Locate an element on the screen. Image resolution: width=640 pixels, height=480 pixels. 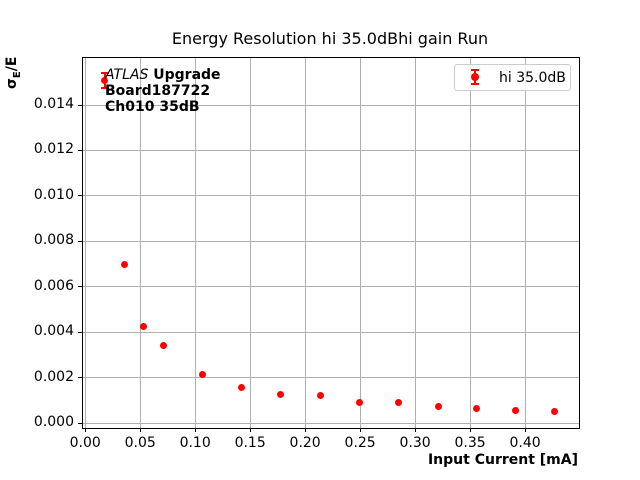
x-tick-label: 0.35 is located at coordinates (470, 443).